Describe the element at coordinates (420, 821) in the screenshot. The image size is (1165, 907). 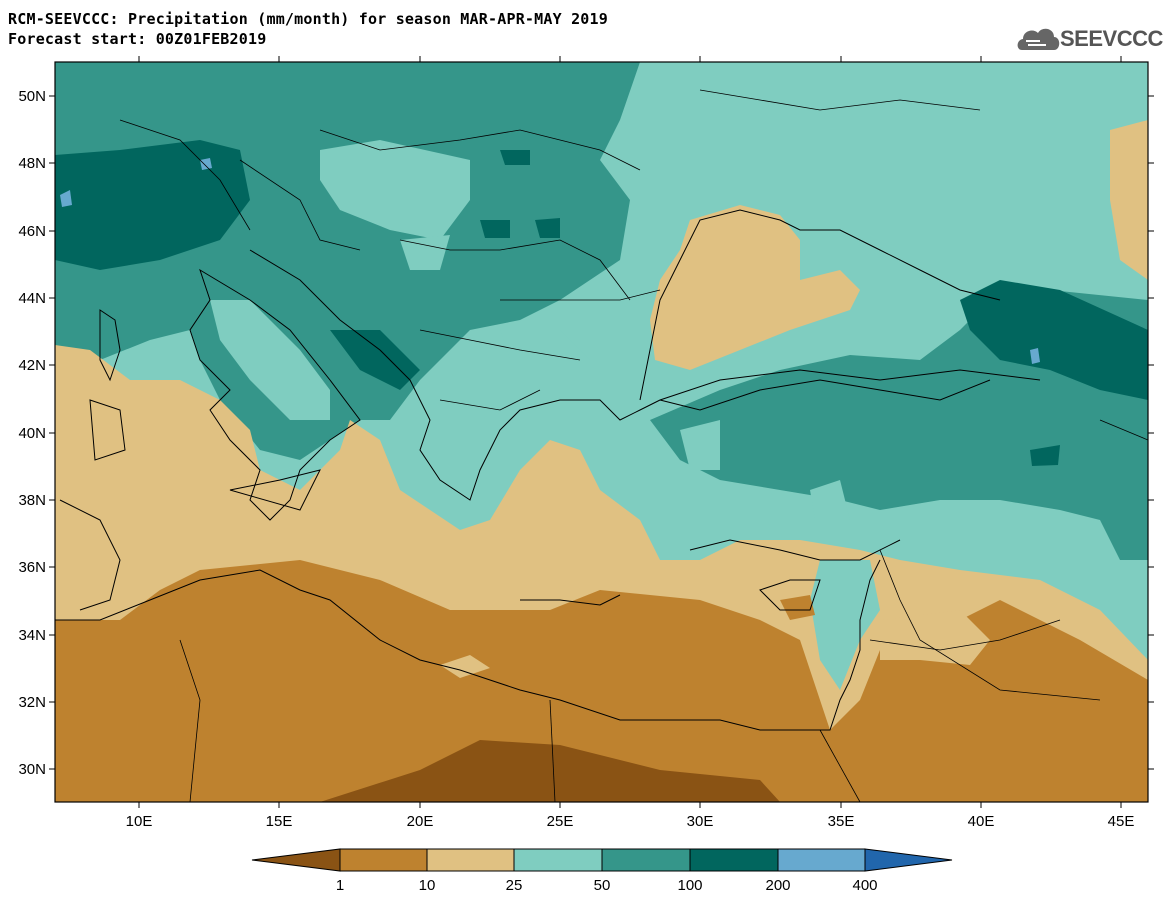
I see `lon-label: 20E` at that location.